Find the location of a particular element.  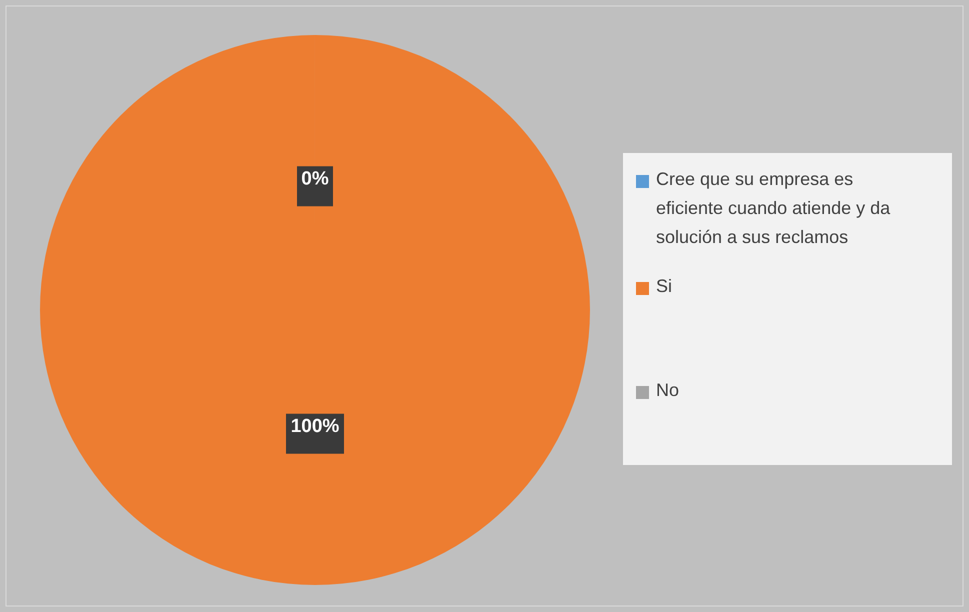

text: 0% is located at coordinates (315, 179).